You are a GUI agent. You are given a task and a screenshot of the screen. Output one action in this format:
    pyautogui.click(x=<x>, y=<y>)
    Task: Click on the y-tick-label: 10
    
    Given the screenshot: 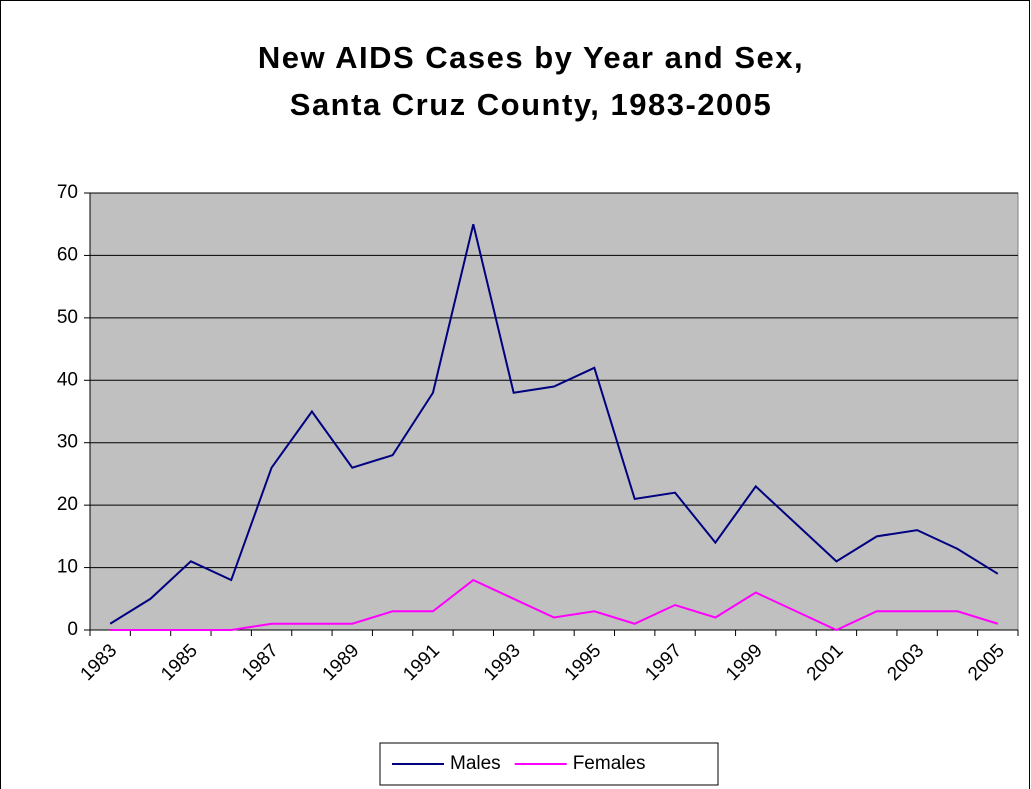 What is the action you would take?
    pyautogui.click(x=67, y=567)
    